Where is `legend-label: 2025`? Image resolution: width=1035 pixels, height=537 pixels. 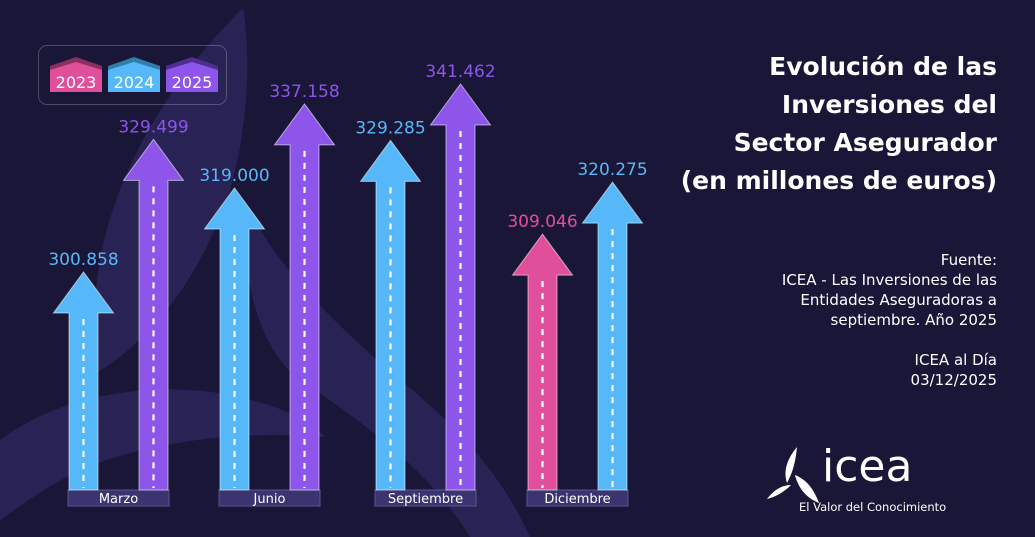 legend-label: 2025 is located at coordinates (192, 82).